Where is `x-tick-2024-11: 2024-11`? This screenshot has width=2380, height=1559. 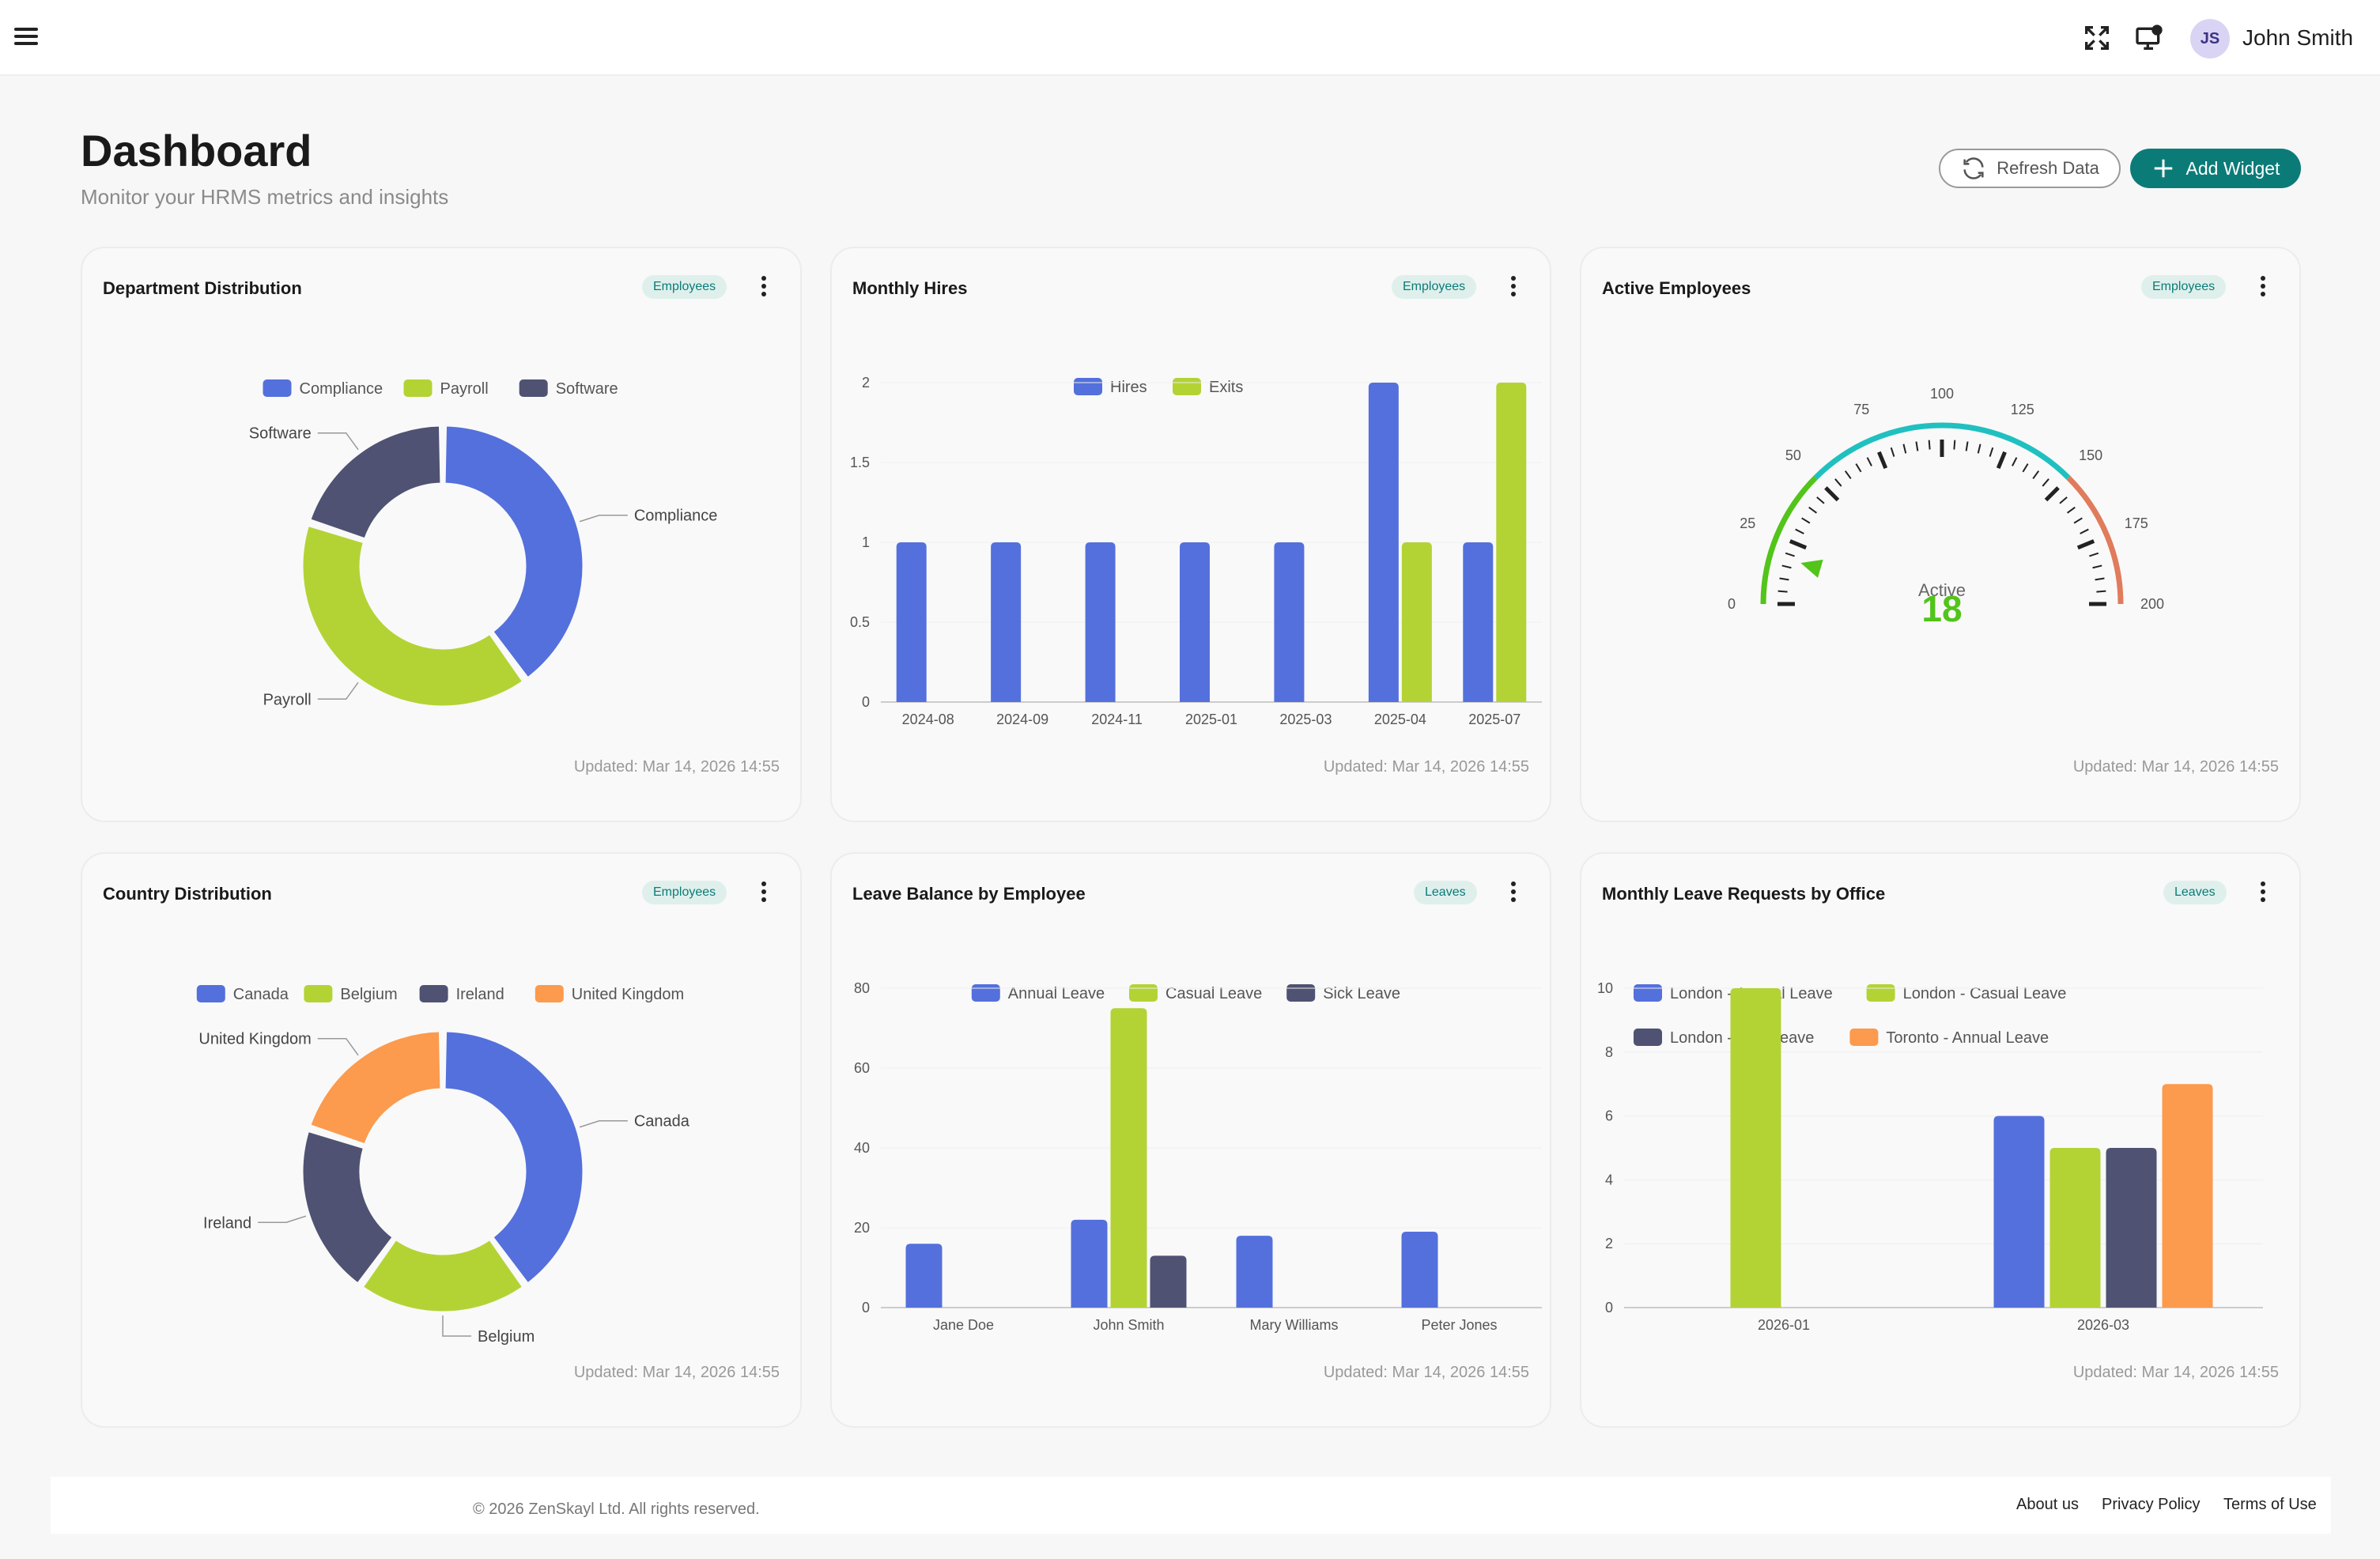 x-tick-2024-11: 2024-11 is located at coordinates (1117, 720).